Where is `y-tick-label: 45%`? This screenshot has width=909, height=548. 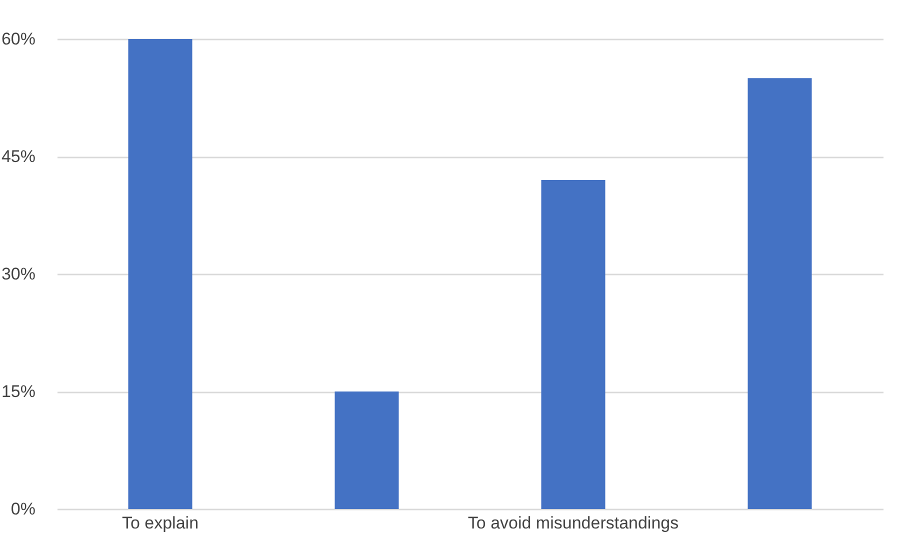
y-tick-label: 45% is located at coordinates (18, 156).